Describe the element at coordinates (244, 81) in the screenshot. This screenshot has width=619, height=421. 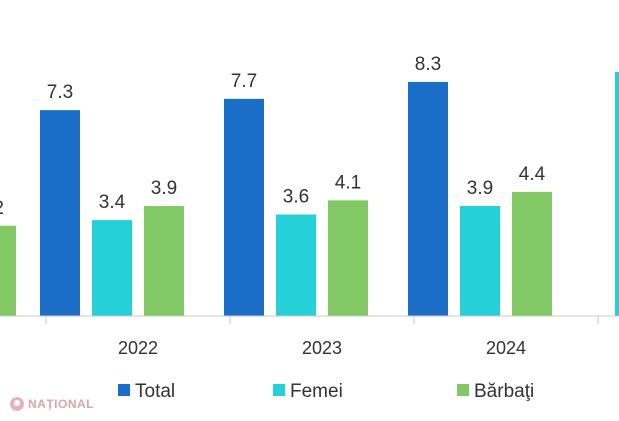
I see `value-label: 7.7` at that location.